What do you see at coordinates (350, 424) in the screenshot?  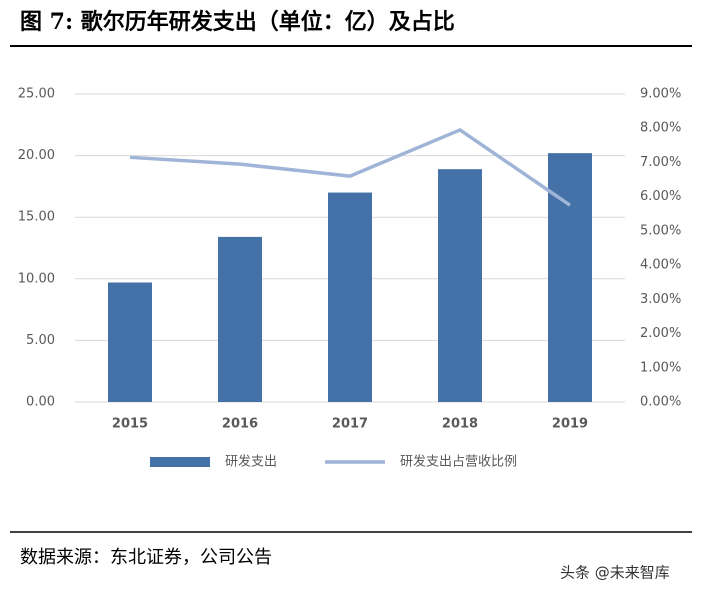 I see `x-tick-label: 2017` at bounding box center [350, 424].